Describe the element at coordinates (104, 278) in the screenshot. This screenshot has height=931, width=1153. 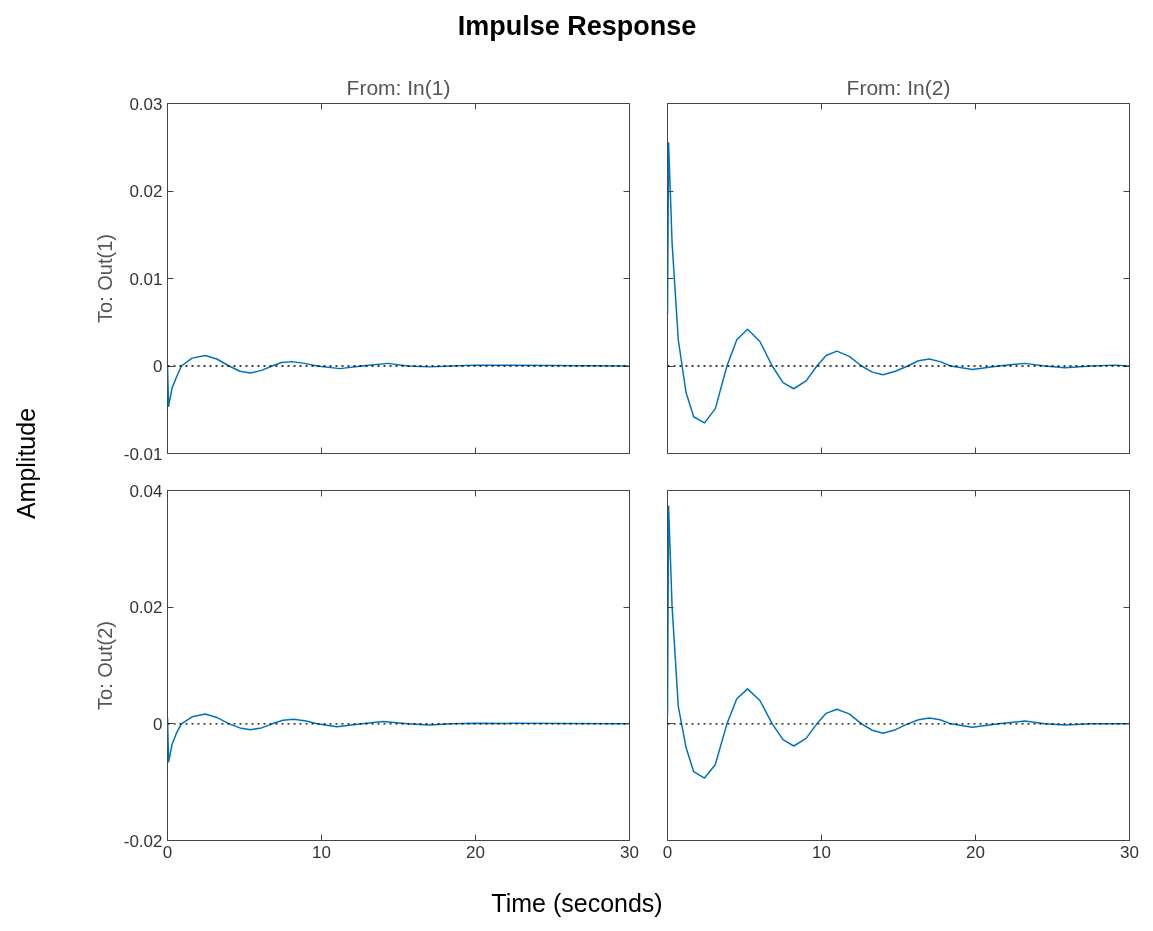
I see `y-axis-title: To: Out(1)` at that location.